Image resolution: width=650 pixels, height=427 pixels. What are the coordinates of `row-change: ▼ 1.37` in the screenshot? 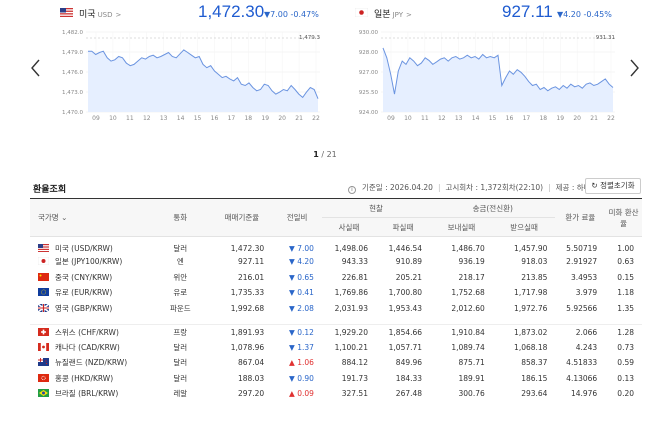 It's located at (301, 347).